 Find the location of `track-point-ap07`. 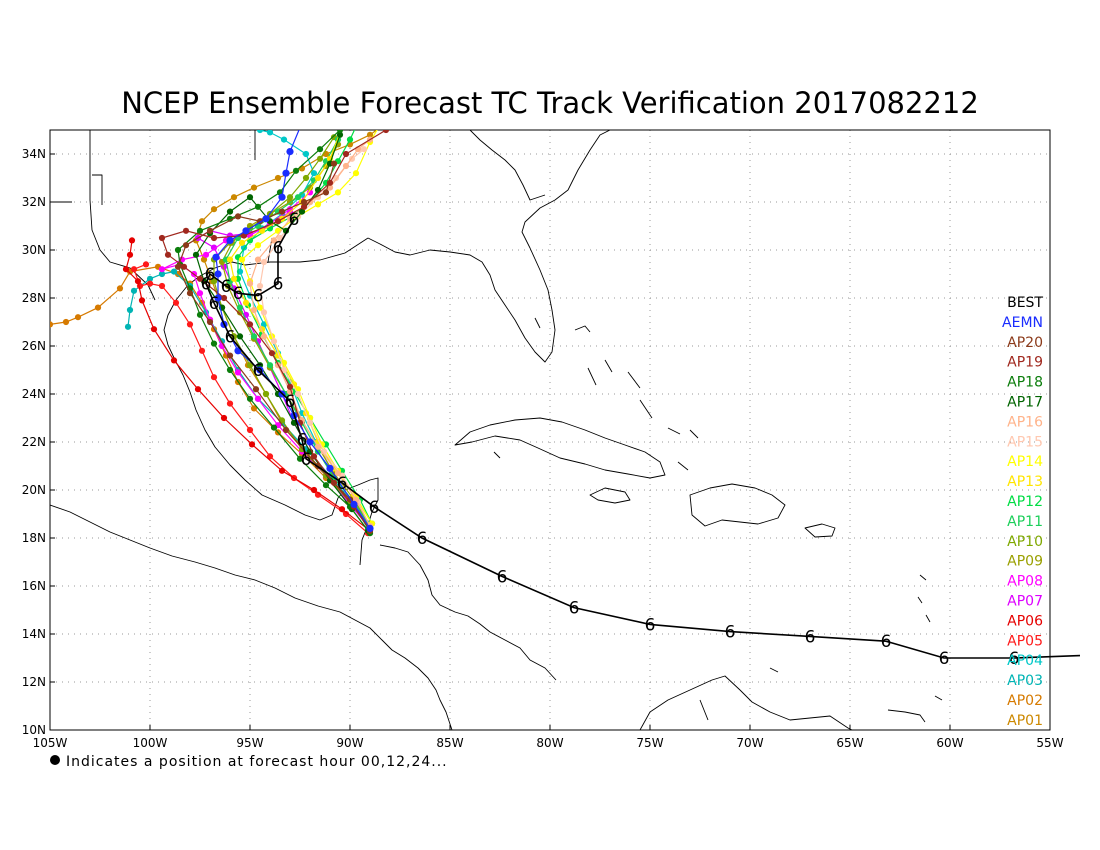

track-point-ap07 is located at coordinates (214, 247).